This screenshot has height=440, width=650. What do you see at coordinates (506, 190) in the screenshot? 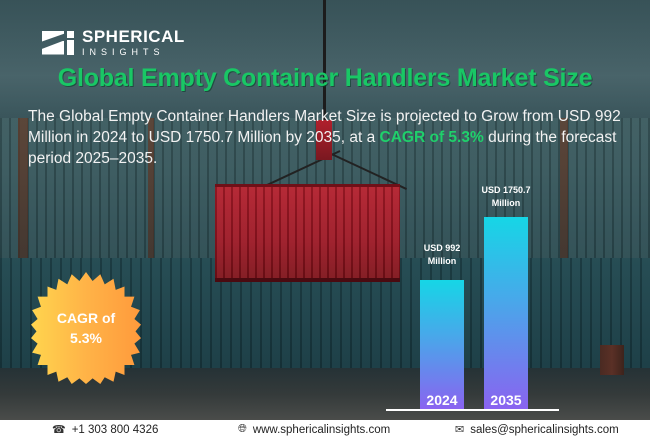
I see `bar-label-line1: USD 1750.7` at bounding box center [506, 190].